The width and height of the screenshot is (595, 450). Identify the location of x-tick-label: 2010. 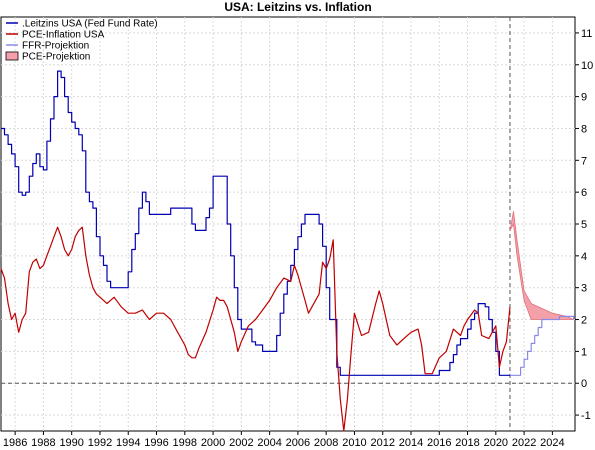
(354, 443).